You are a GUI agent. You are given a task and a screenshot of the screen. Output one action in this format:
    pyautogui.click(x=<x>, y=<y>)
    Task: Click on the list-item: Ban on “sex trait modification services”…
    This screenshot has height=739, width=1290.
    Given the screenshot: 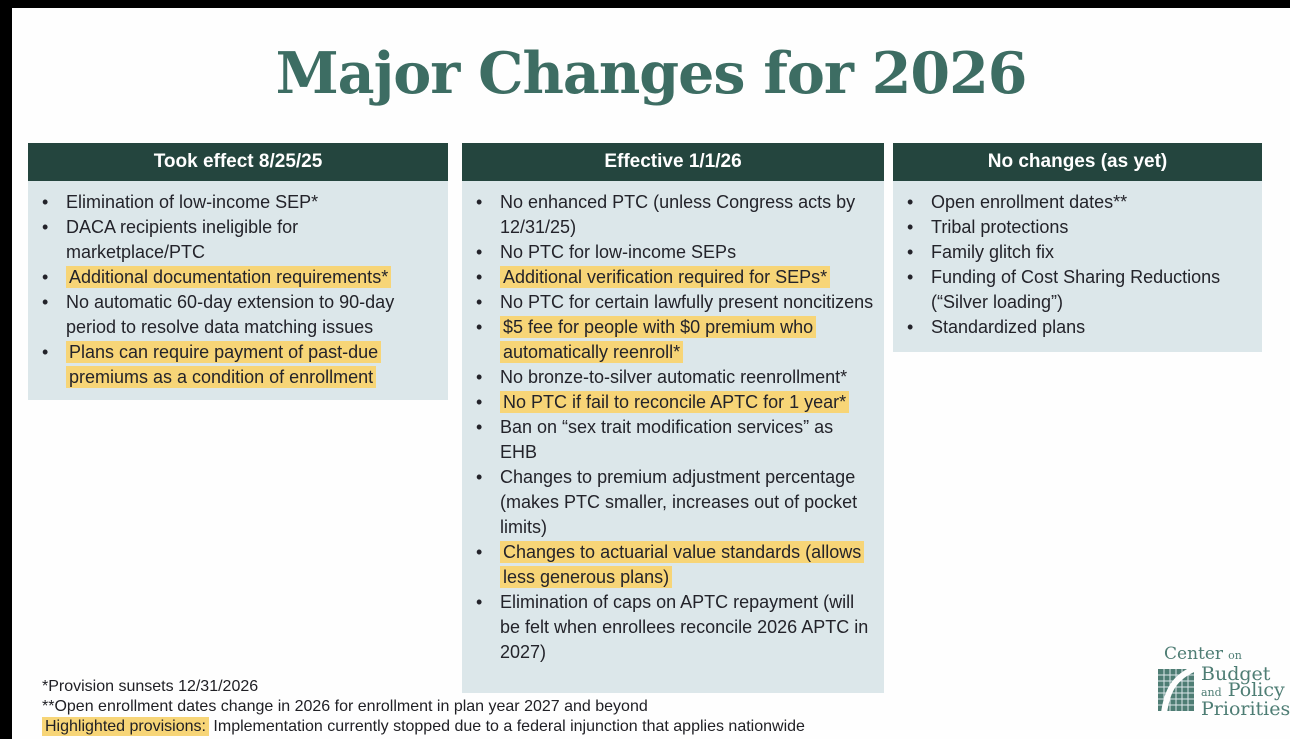 What is the action you would take?
    pyautogui.click(x=675, y=440)
    